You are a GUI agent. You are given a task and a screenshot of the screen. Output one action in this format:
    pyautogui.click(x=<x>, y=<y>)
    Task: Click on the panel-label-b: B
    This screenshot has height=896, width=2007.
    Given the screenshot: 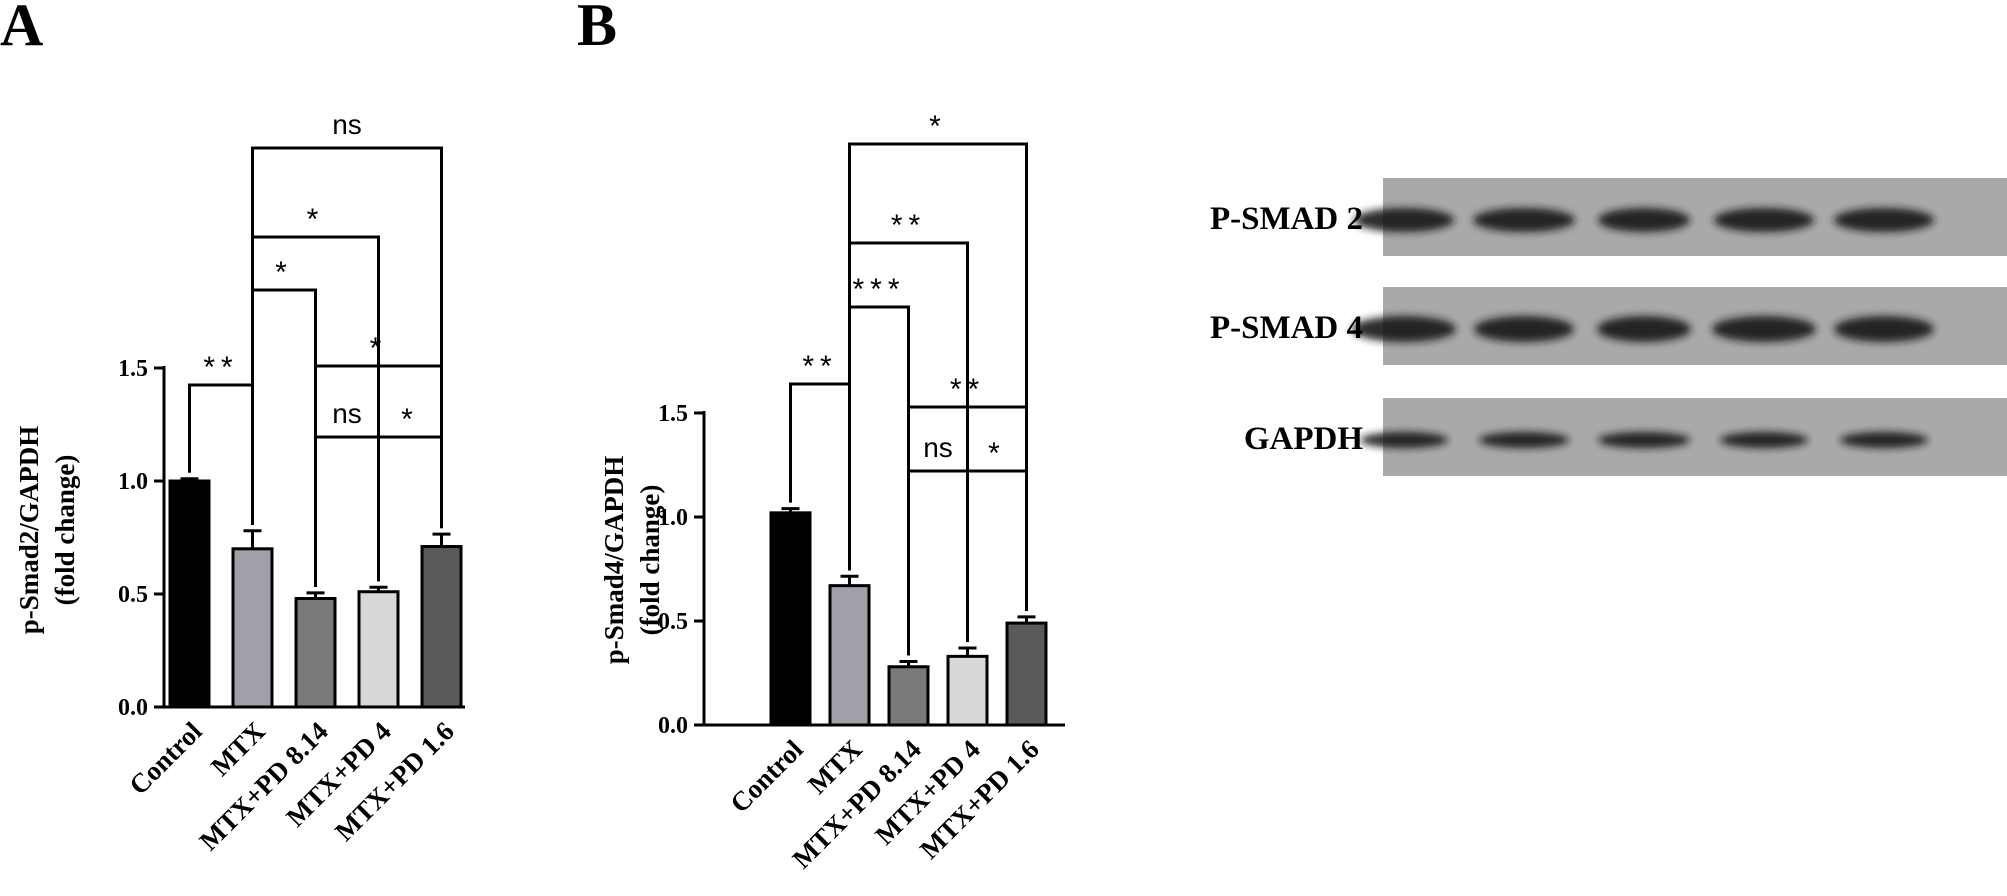 What is the action you would take?
    pyautogui.click(x=597, y=29)
    